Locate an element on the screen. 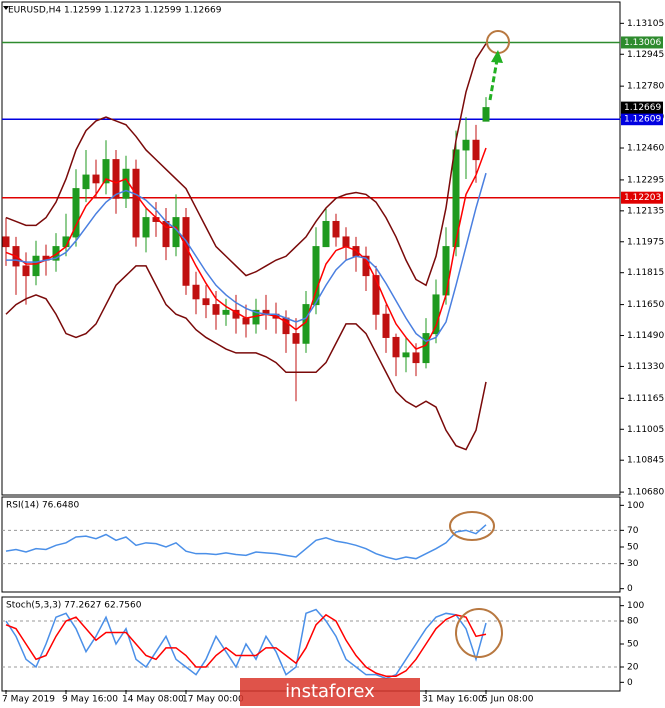  stoch-title: Stoch(5,3,3) 77.2627 62.7560 is located at coordinates (74, 606).